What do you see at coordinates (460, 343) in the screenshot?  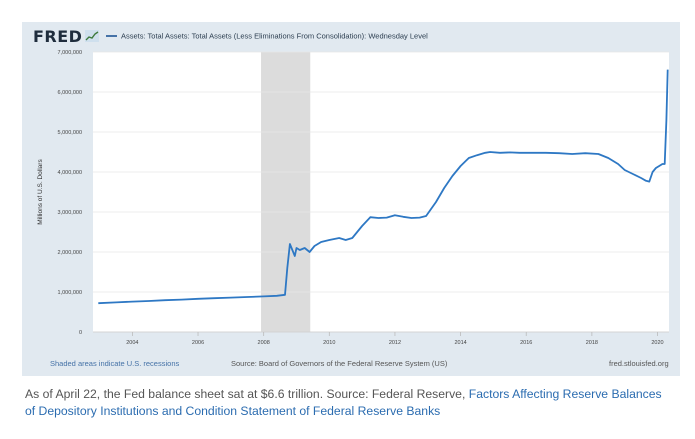 I see `x-tick-label: 2014` at bounding box center [460, 343].